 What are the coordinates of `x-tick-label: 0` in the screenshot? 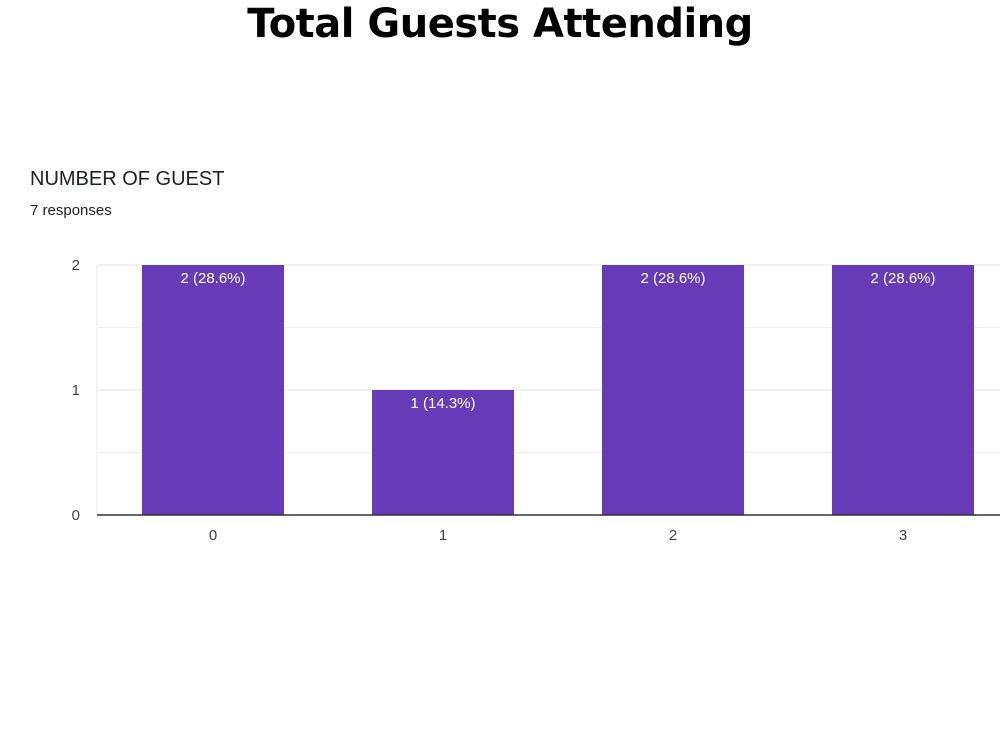 It's located at (213, 535).